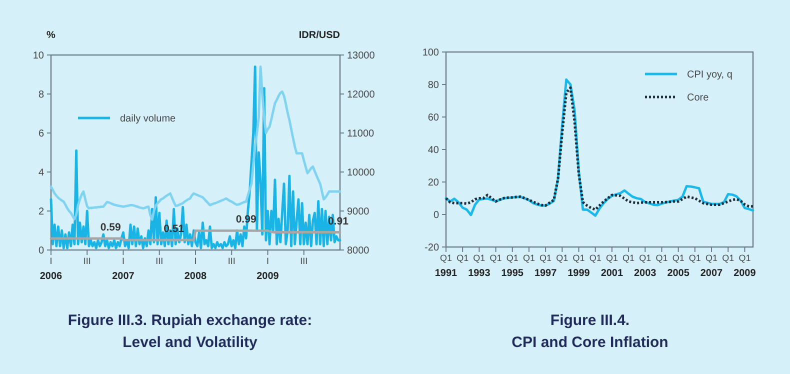 The height and width of the screenshot is (374, 790). What do you see at coordinates (110, 227) in the screenshot?
I see `data-label: 0.59` at bounding box center [110, 227].